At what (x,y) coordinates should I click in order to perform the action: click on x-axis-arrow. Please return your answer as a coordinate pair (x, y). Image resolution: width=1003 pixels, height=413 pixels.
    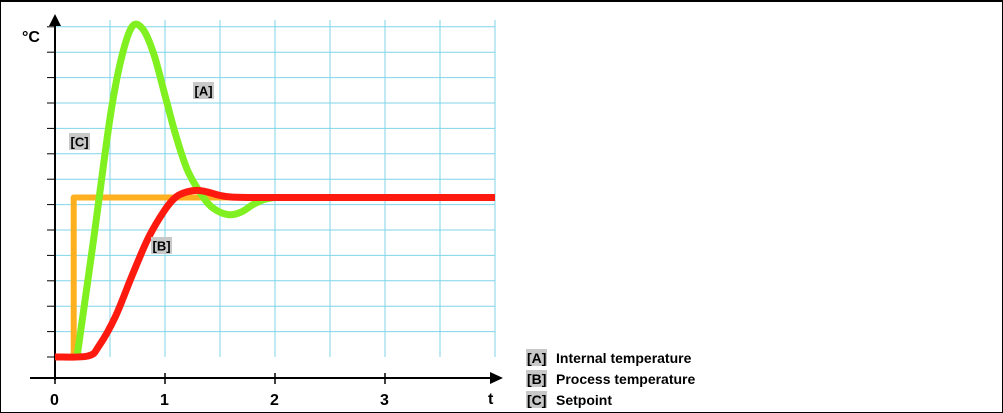
    Looking at the image, I should click on (496, 378).